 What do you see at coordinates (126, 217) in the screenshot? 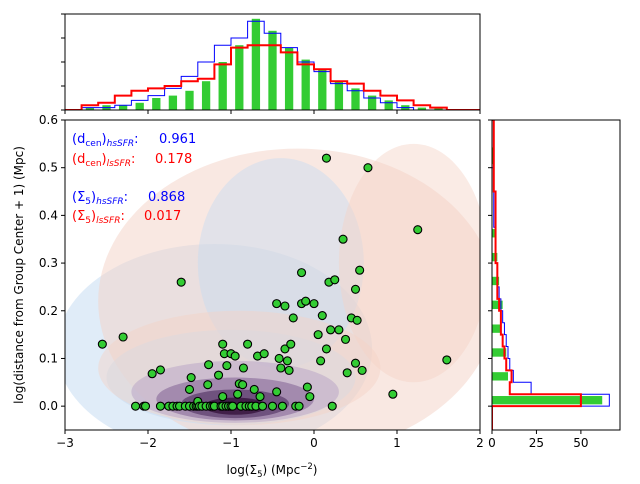
I see `annotation-sigma5-ls: (Σ5)lsSFR: 0.017` at bounding box center [126, 217].